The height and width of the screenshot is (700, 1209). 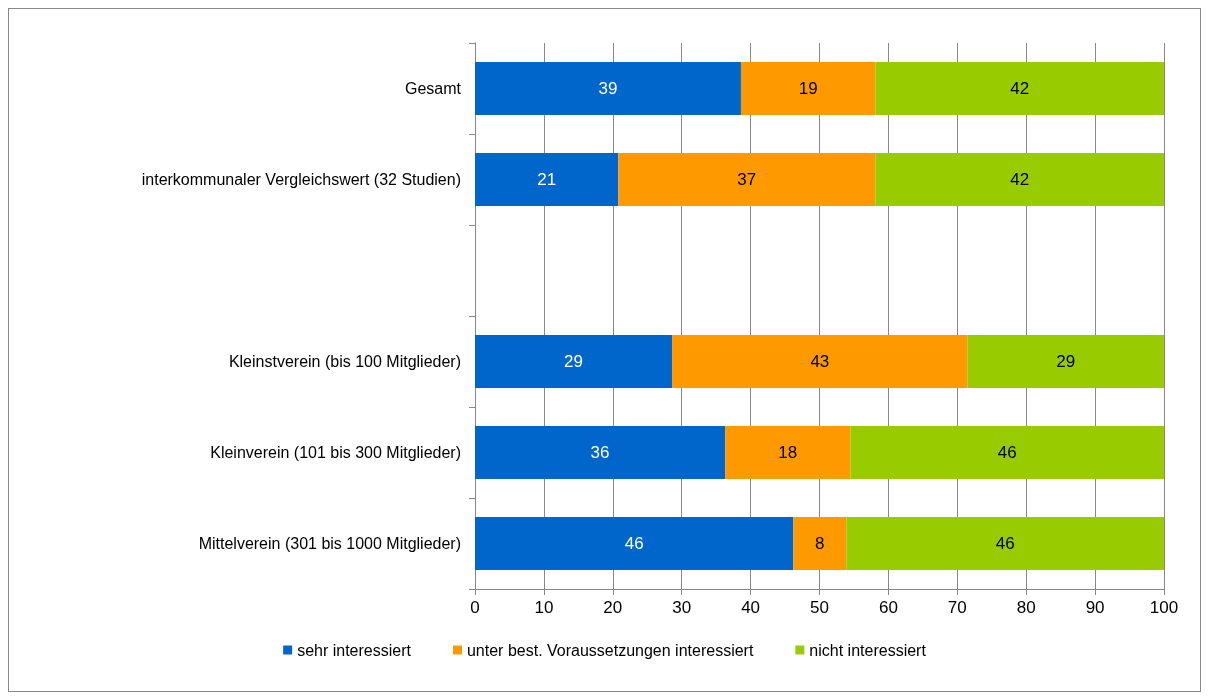 I want to click on x-tick-label: 40, so click(x=751, y=607).